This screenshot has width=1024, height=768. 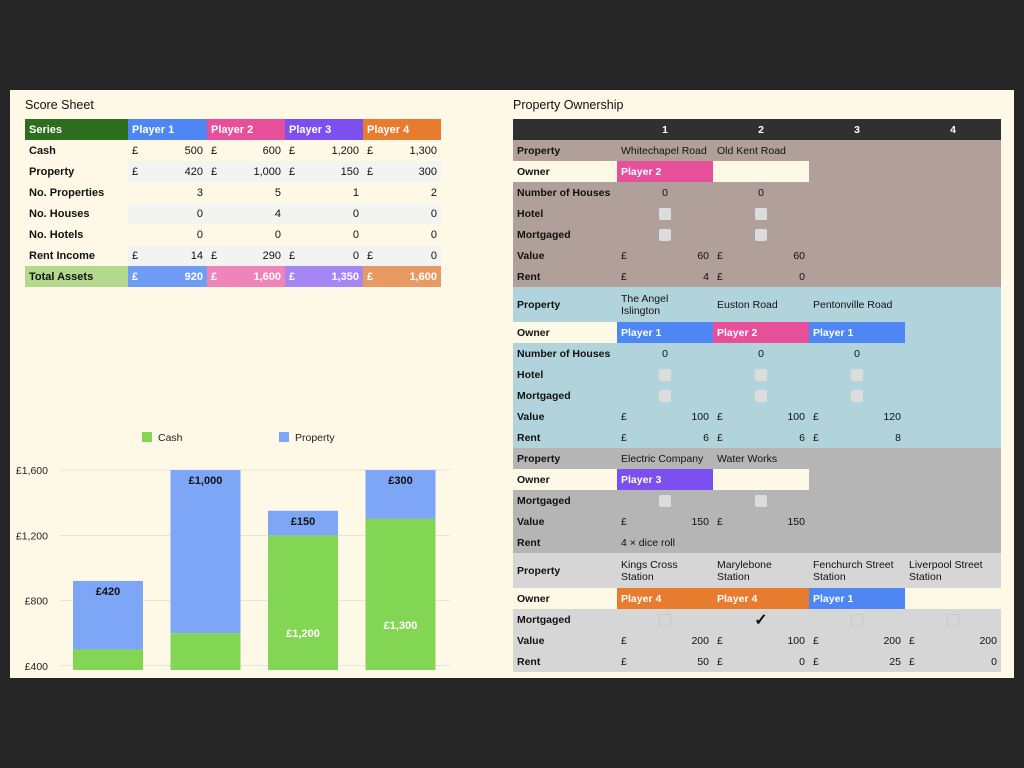 What do you see at coordinates (744, 570) in the screenshot?
I see `property-name: Marylebone Station` at bounding box center [744, 570].